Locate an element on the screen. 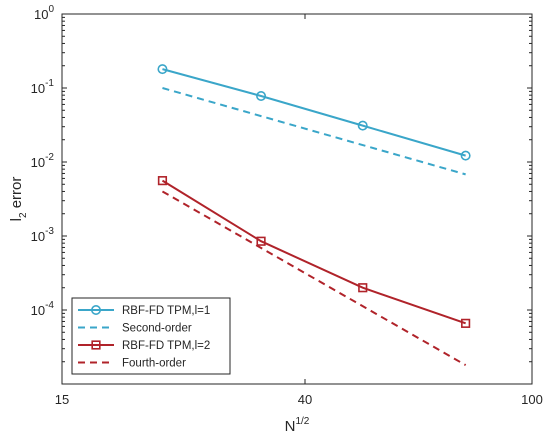 This screenshot has height=441, width=550. y-axis-label: l2 error is located at coordinates (18, 199).